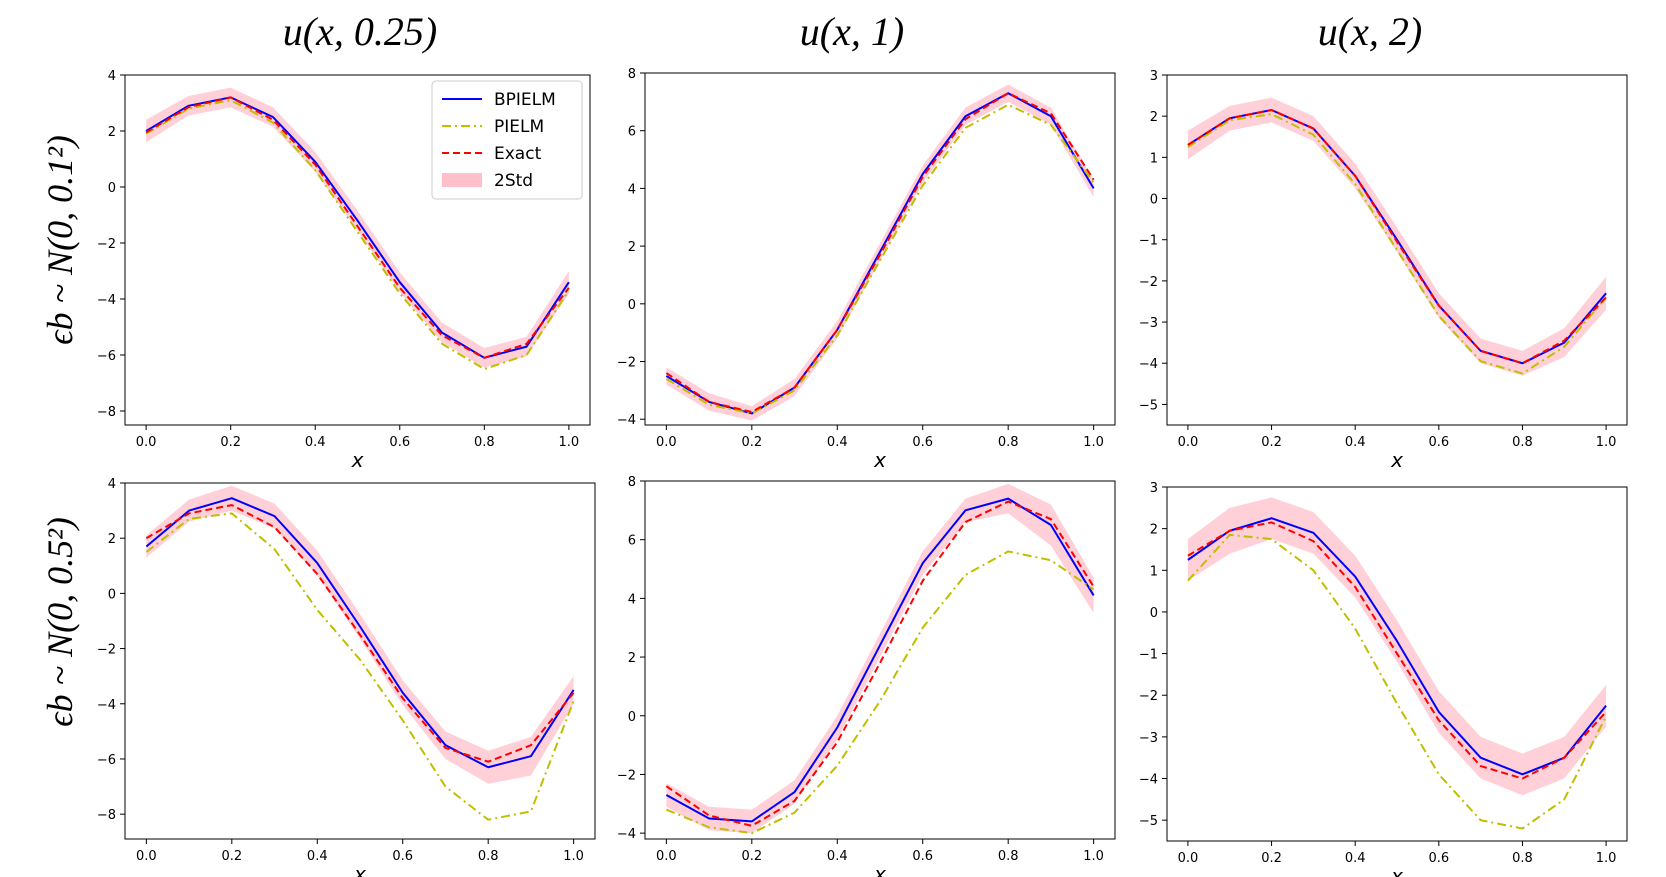 The height and width of the screenshot is (877, 1666). I want to click on chart-panel-3: 3 2 1 0 −1 −2 −3 −4 −5 0.0 0.2 0.4 0.6 0.8 1.0 x, so click(1383, 270).